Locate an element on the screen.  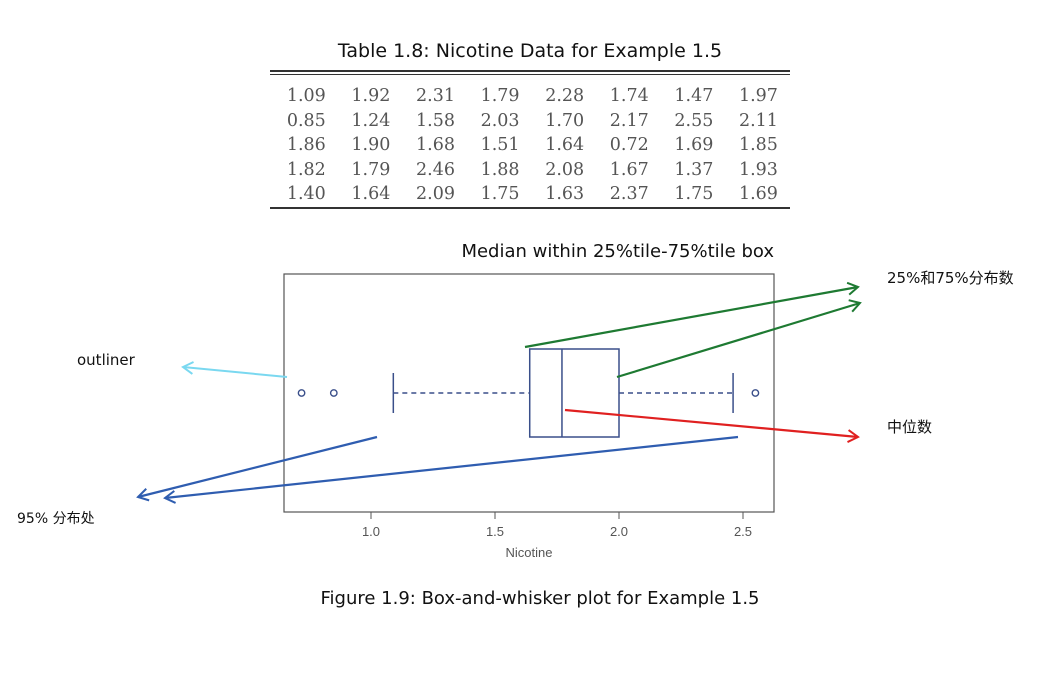
whisker-high-arrow is located at coordinates (451, 469).